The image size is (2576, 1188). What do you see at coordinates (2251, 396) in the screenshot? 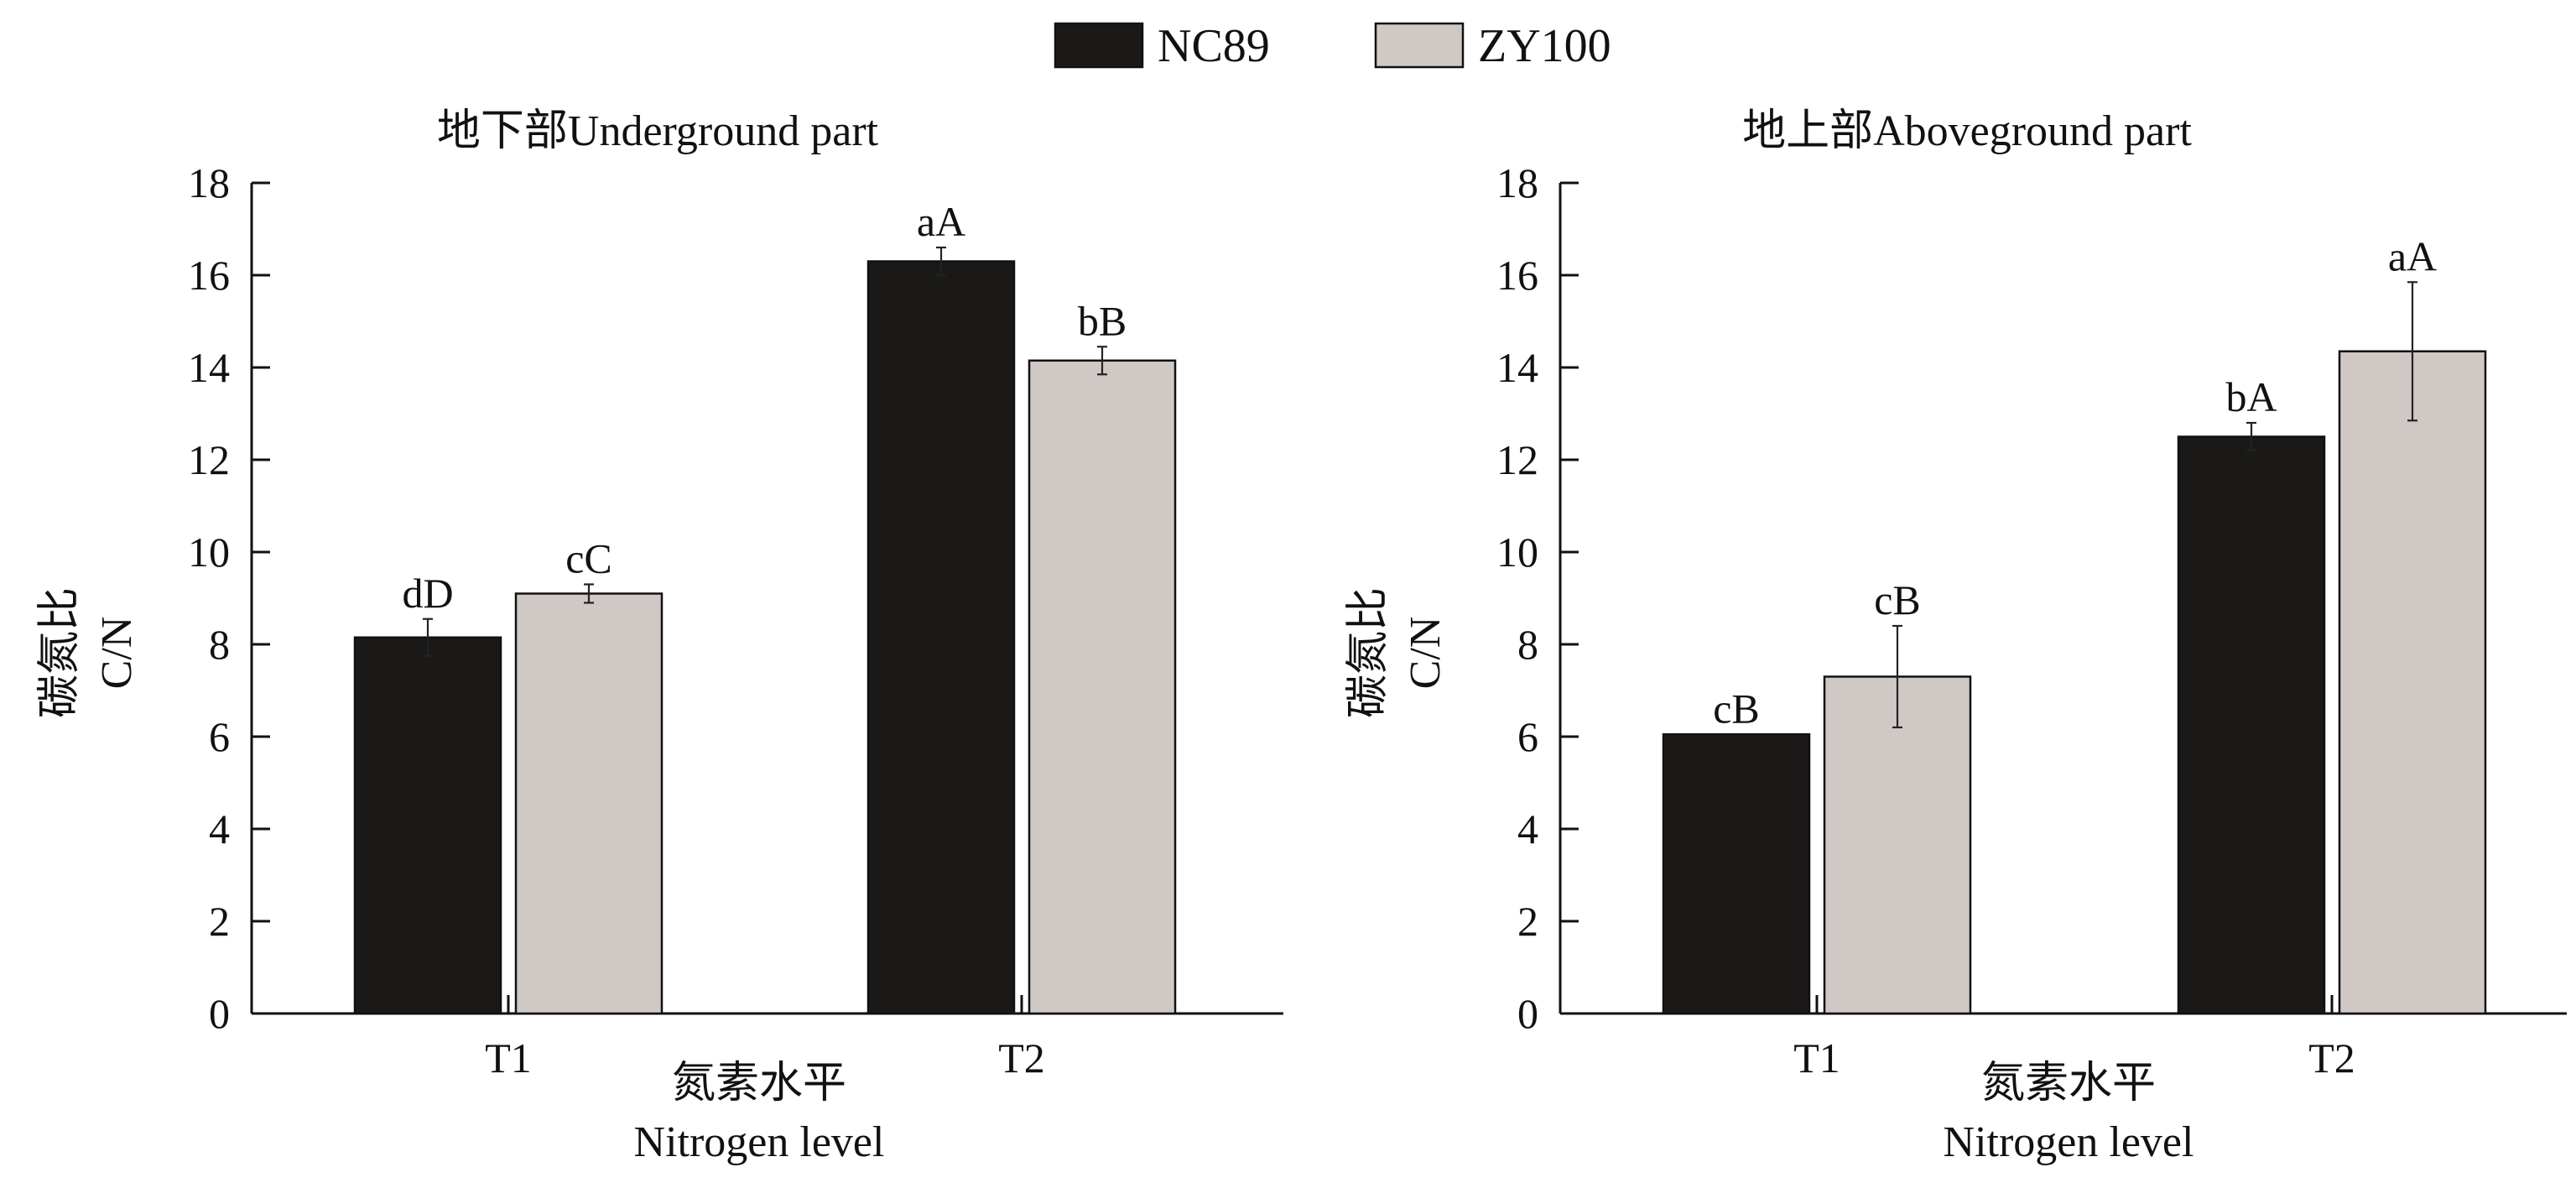
I see `significance-label: bA` at bounding box center [2251, 396].